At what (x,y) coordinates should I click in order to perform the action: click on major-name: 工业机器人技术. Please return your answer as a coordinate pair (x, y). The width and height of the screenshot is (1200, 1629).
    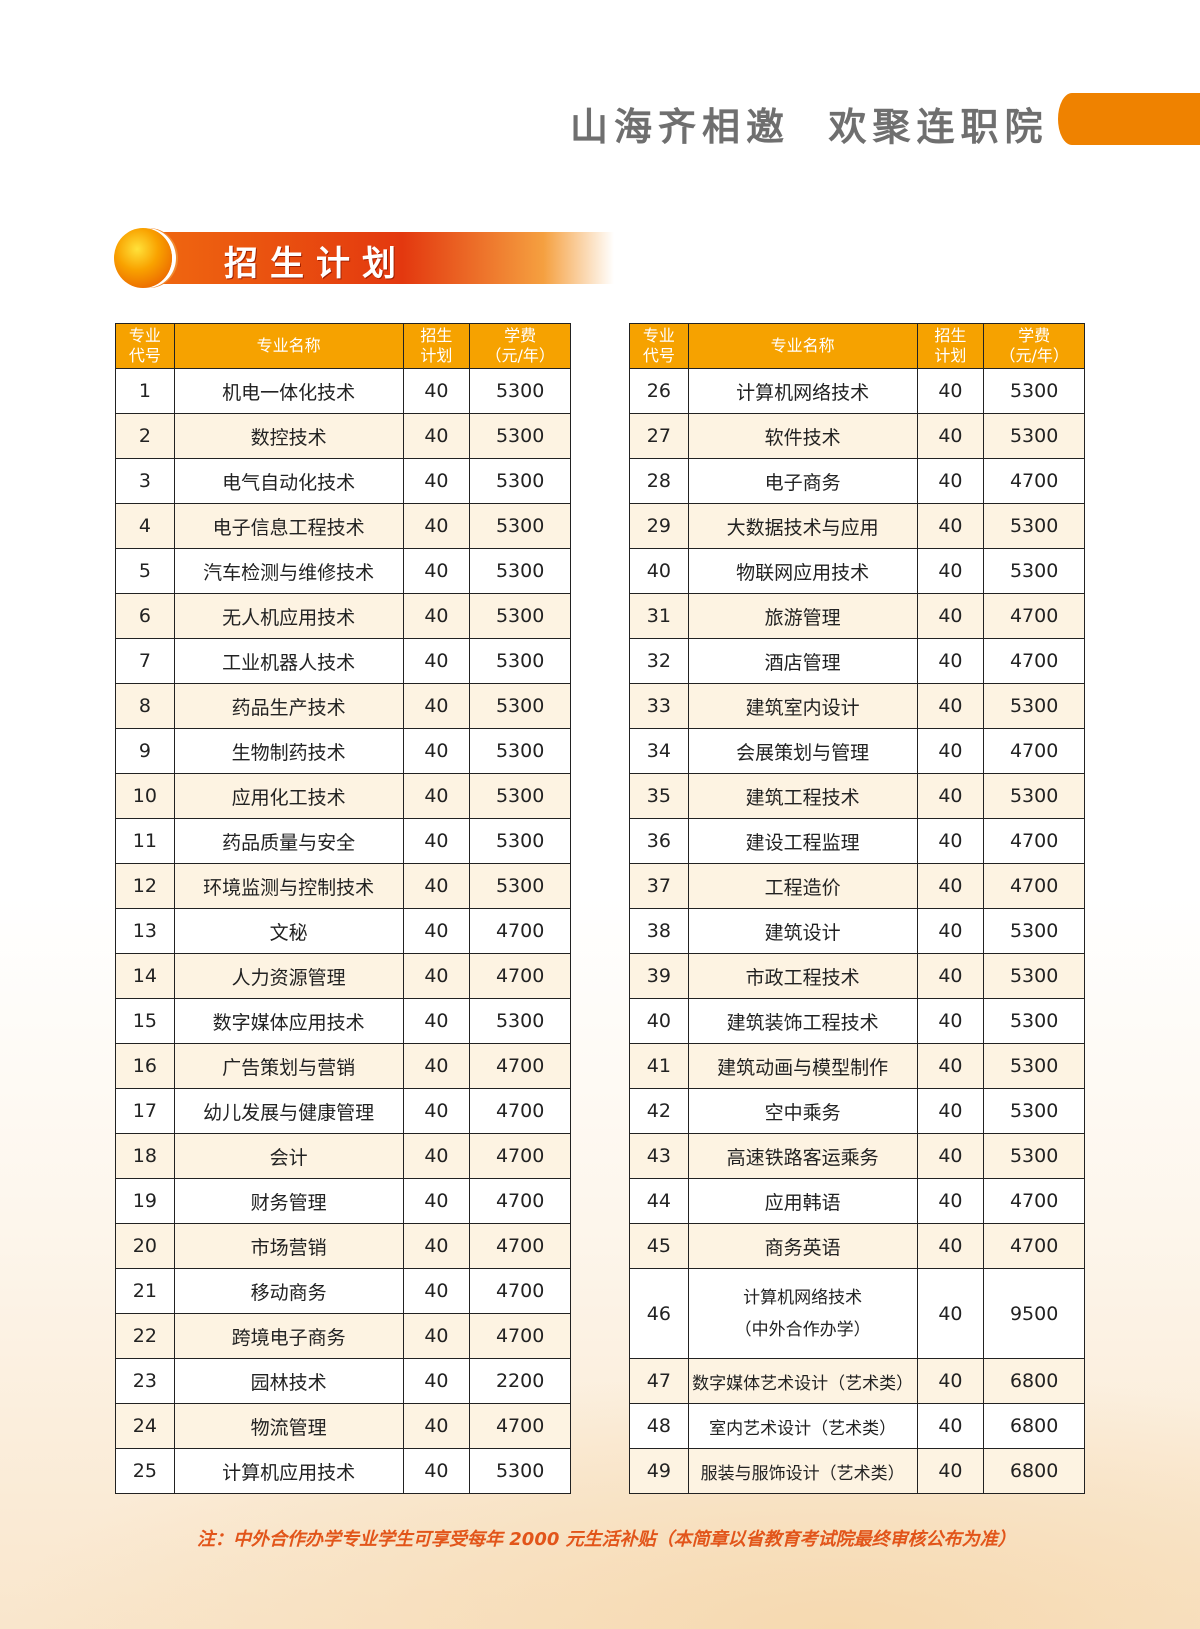
    Looking at the image, I should click on (288, 661).